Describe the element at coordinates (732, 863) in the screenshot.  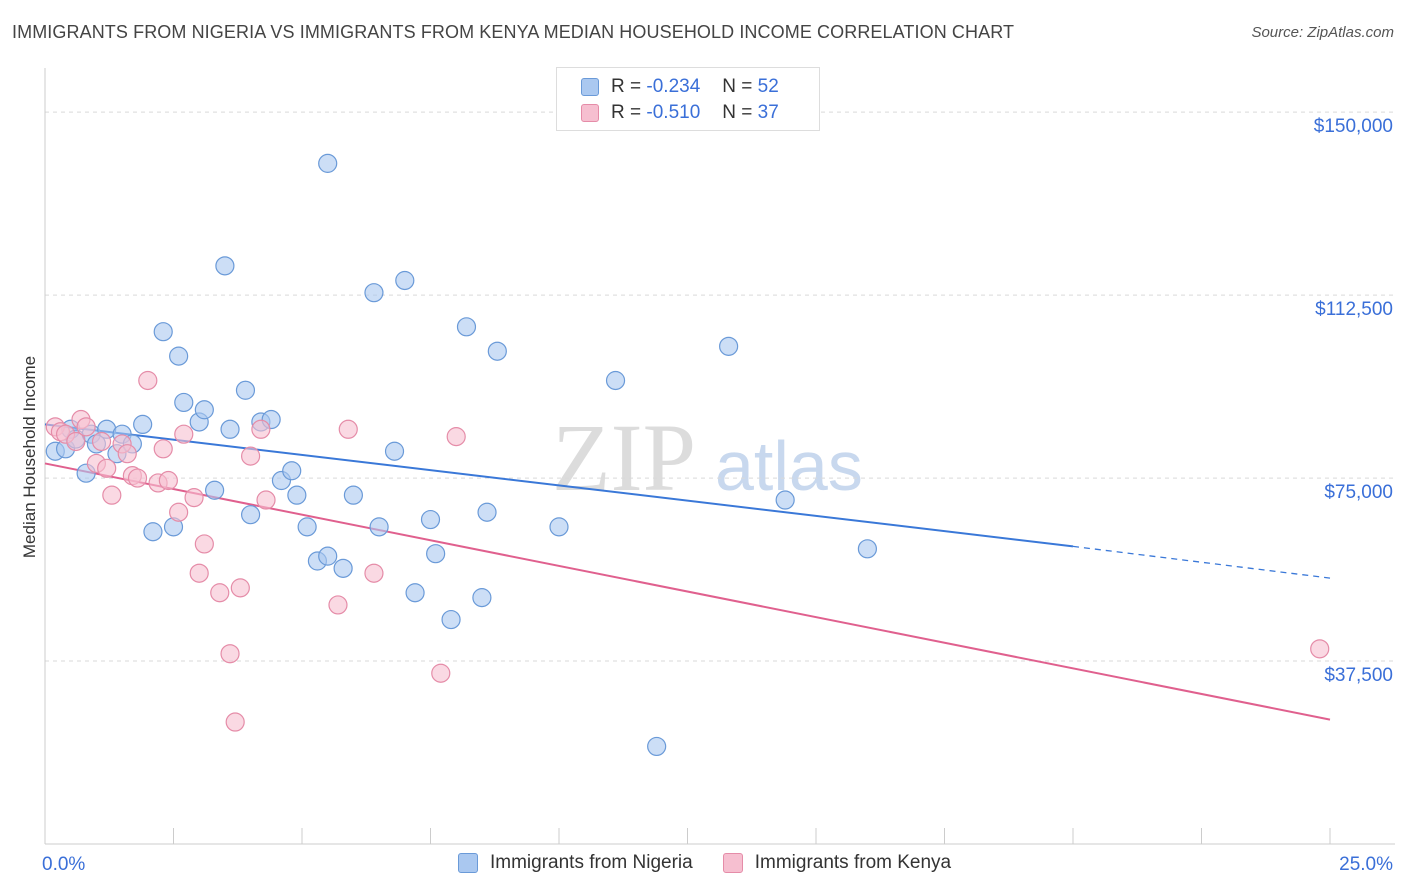
I see `kenya-legend-swatch` at that location.